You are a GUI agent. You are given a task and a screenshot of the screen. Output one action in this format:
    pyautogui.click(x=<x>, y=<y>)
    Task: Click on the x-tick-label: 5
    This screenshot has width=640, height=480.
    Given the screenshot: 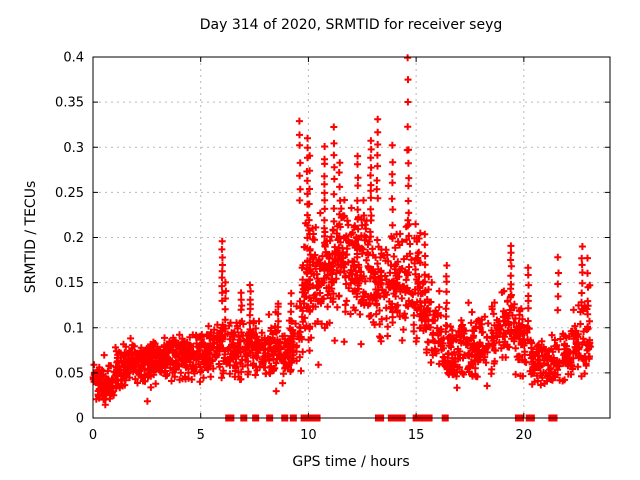 What is the action you would take?
    pyautogui.click(x=201, y=435)
    